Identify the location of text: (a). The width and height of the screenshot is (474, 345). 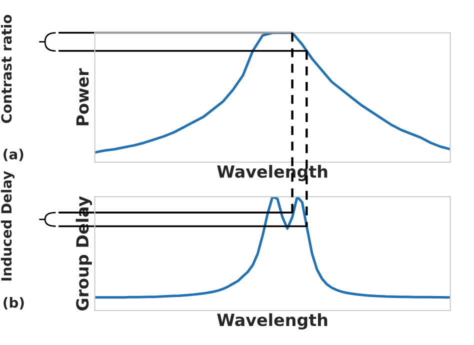
(14, 155).